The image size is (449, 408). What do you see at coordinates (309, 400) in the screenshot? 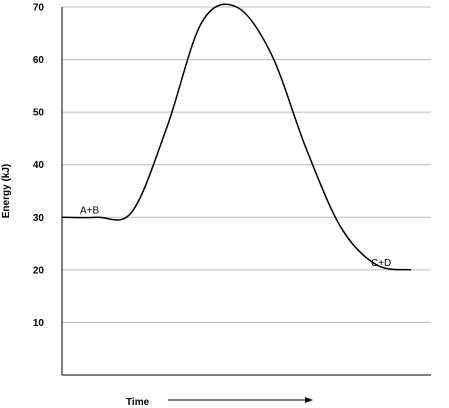
I see `time-arrowhead-icon` at bounding box center [309, 400].